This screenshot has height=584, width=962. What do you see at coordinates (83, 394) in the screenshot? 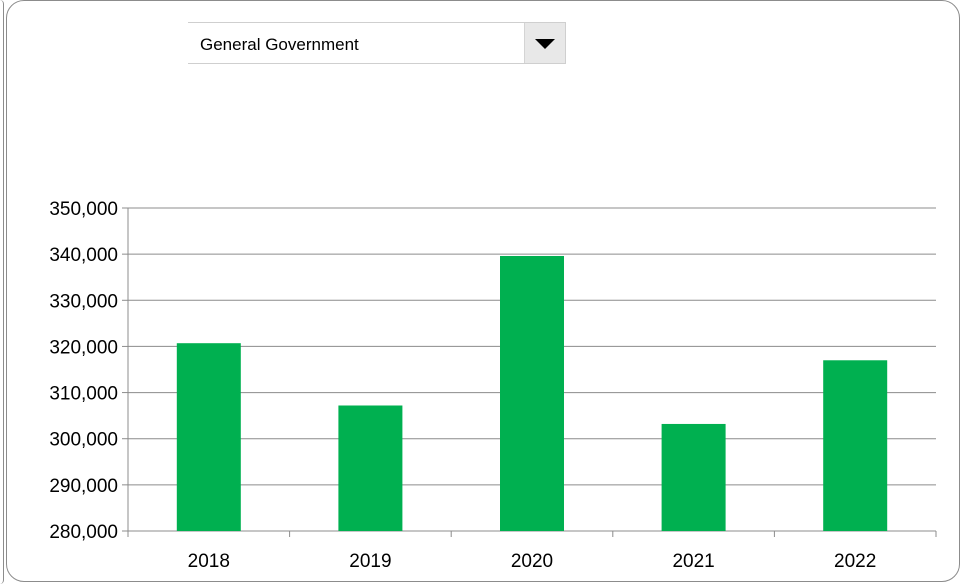
I see `y-tick-label: 310,000` at bounding box center [83, 394].